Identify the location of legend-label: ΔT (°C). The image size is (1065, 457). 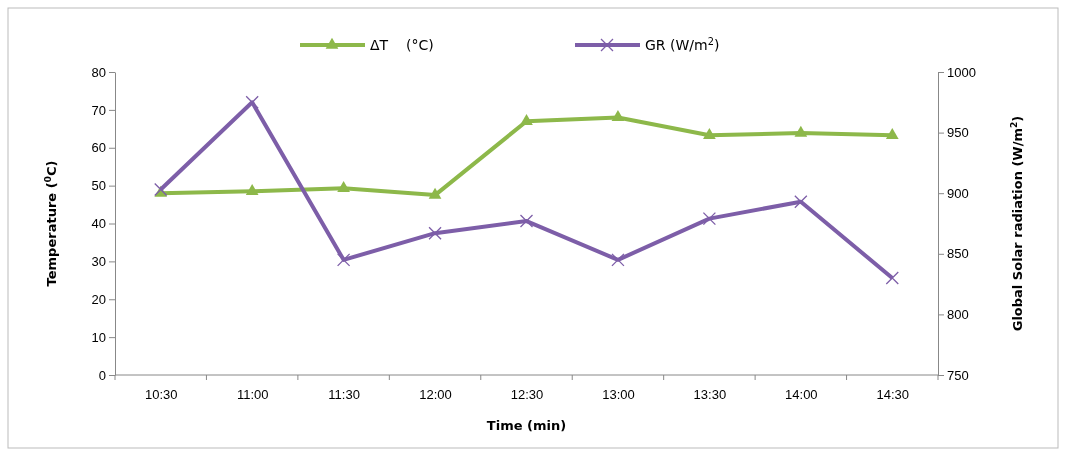
(402, 45).